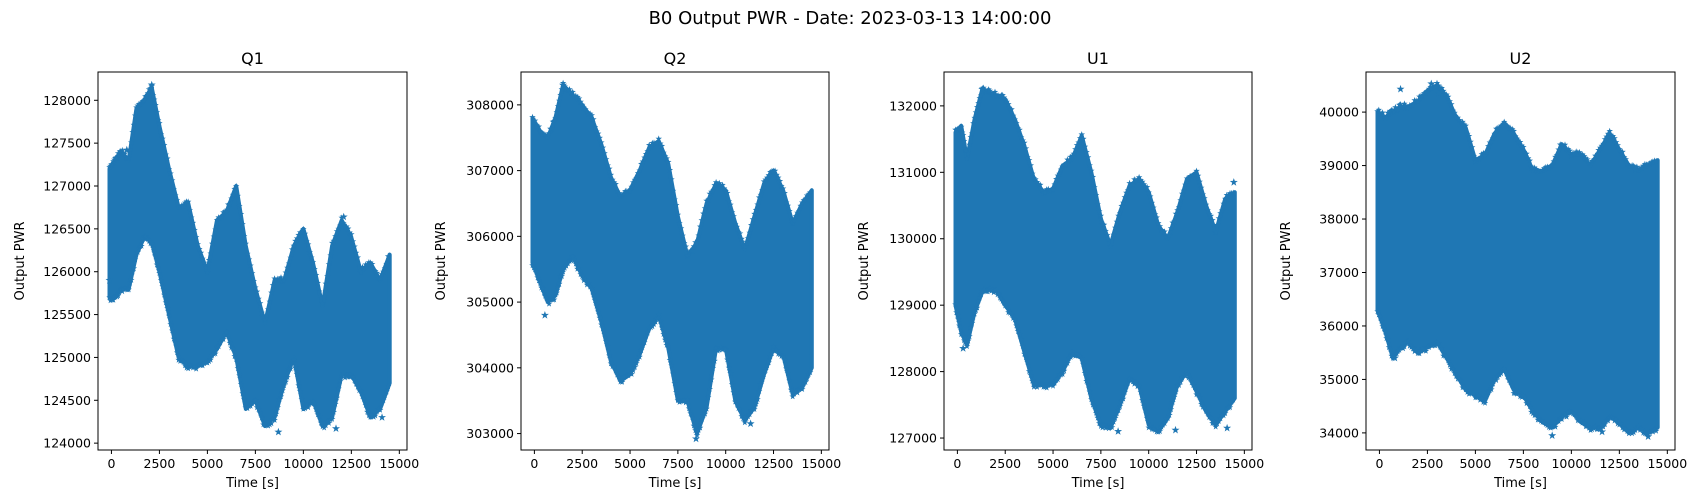 The width and height of the screenshot is (1700, 500). What do you see at coordinates (630, 463) in the screenshot?
I see `x-tick-label: 5000` at bounding box center [630, 463].